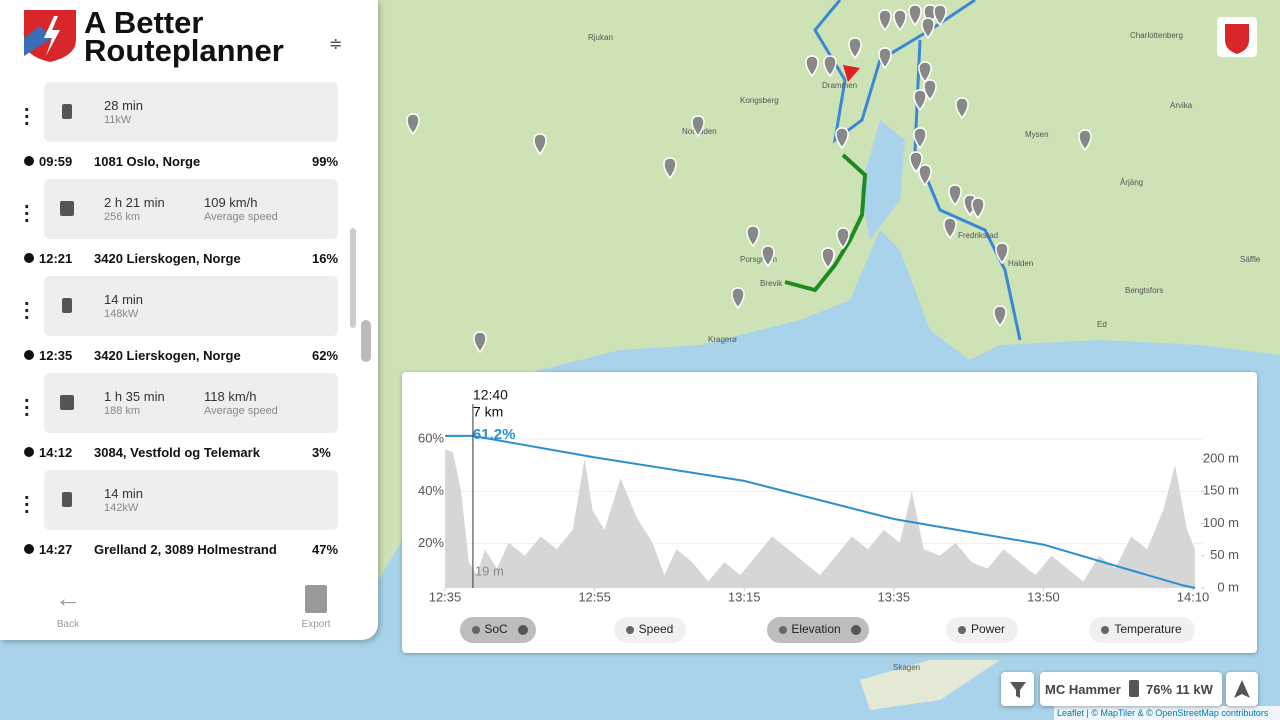  I want to click on charge-card: ... 14 min 148kW, so click(181, 306).